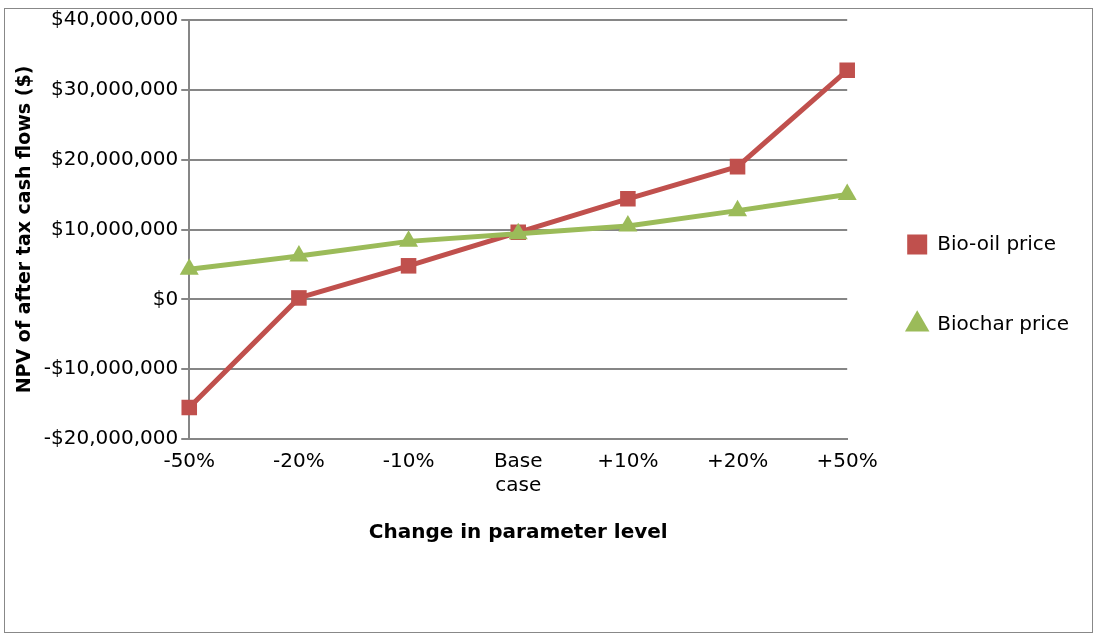  What do you see at coordinates (408, 460) in the screenshot?
I see `x-tick-label: -10%` at bounding box center [408, 460].